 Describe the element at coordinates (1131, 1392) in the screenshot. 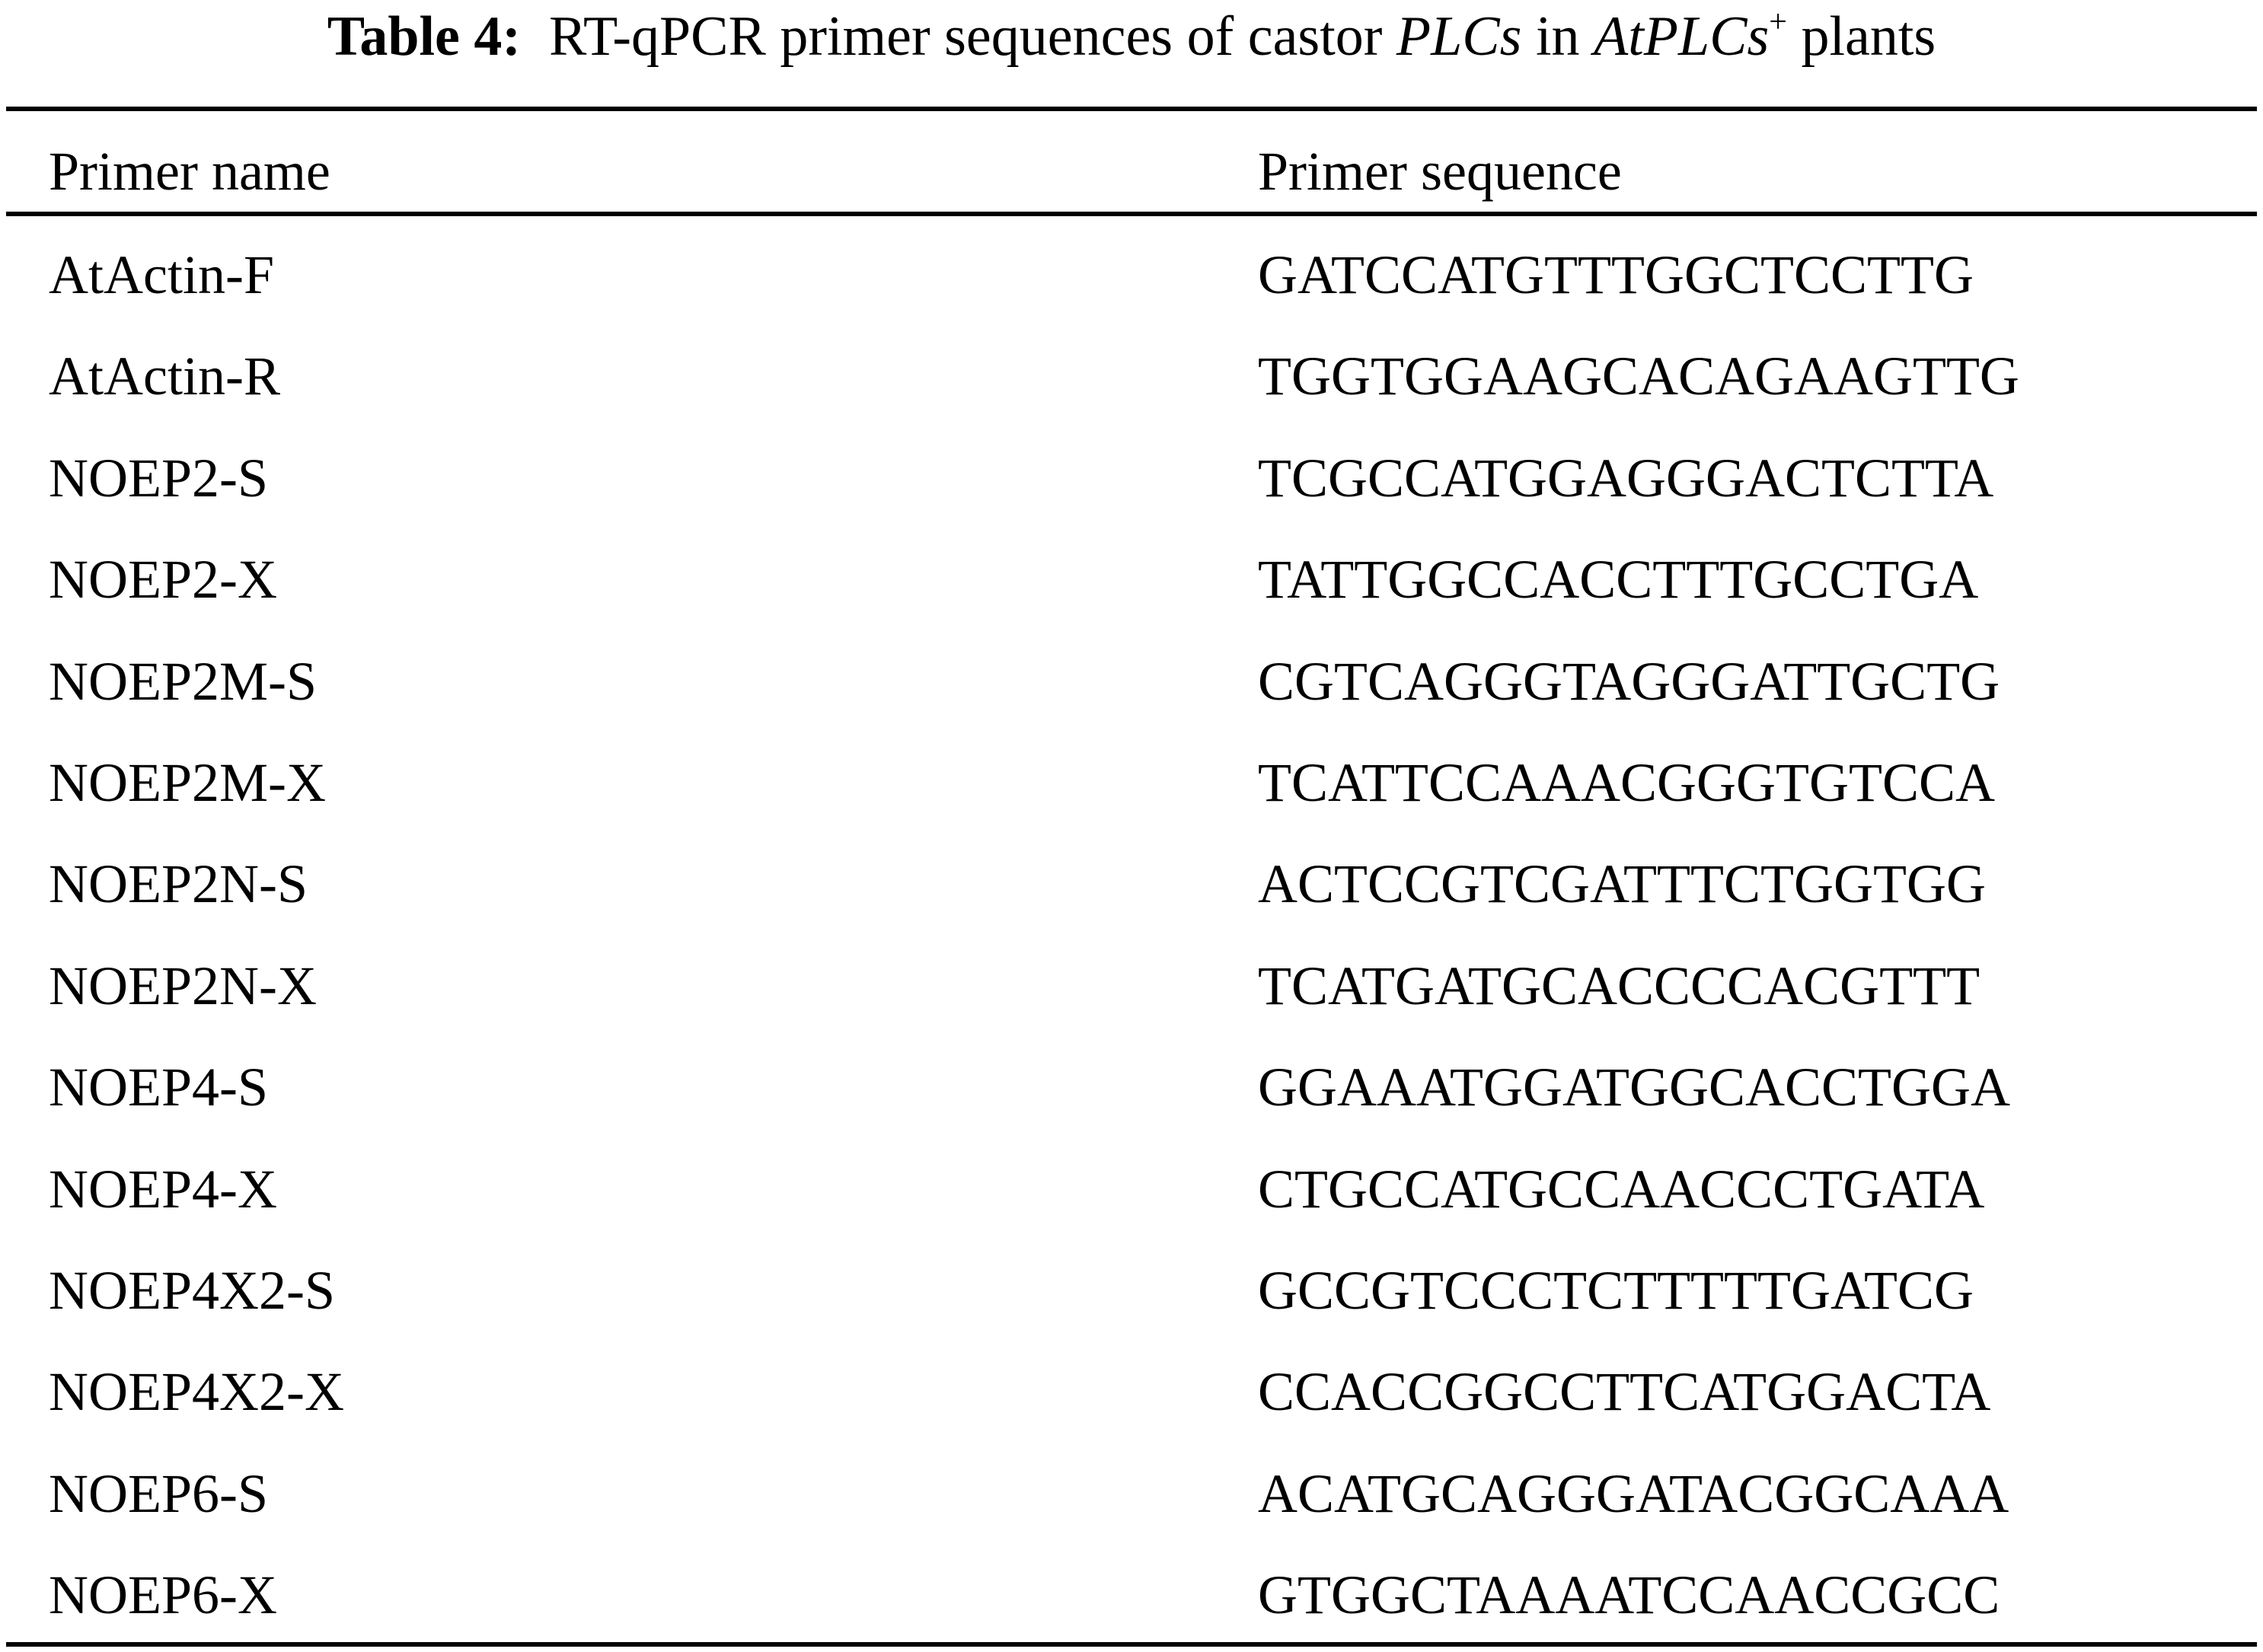

I see `table-row: NOEP4X2-X CCACCGGCCTTCATGGACTA` at that location.